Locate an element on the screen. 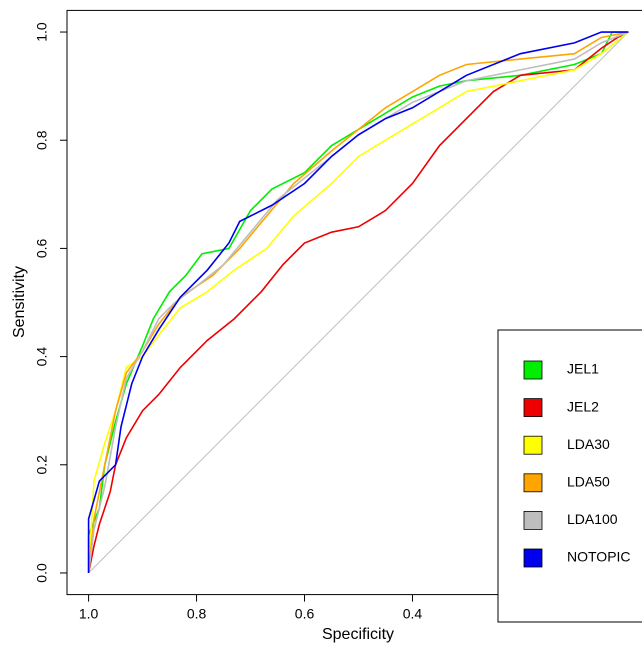  y-tick-label: 0.8 is located at coordinates (42, 140).